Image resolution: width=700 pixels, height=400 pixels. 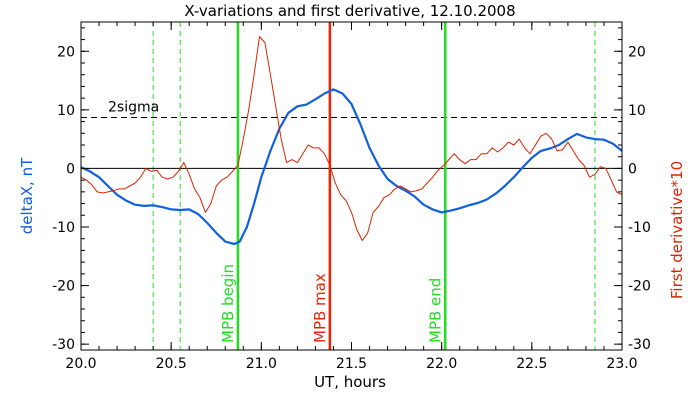 I want to click on y-tick-label-right: 20, so click(x=637, y=52).